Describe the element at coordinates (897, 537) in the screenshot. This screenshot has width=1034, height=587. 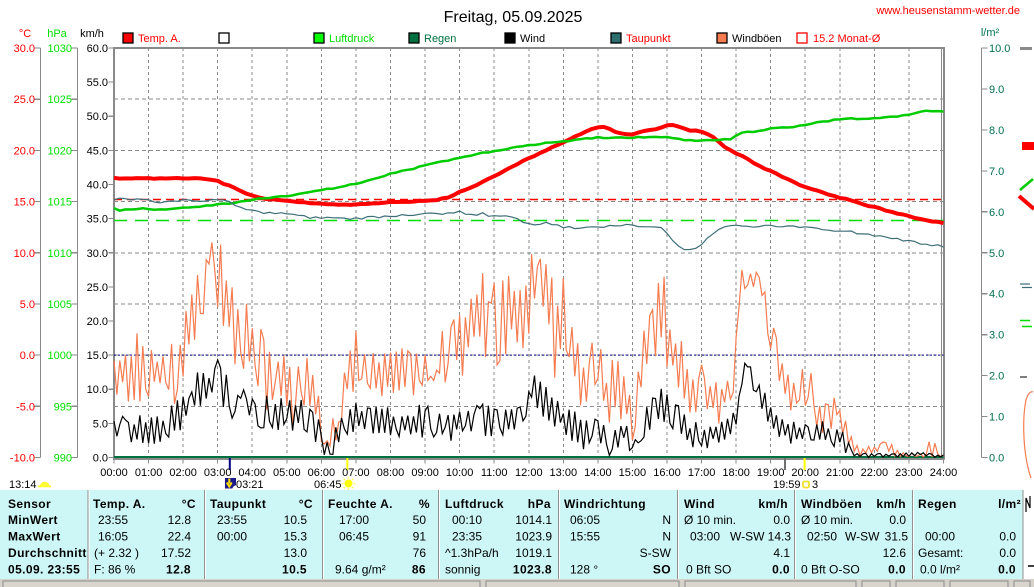
I see `svg-text: 31.5` at that location.